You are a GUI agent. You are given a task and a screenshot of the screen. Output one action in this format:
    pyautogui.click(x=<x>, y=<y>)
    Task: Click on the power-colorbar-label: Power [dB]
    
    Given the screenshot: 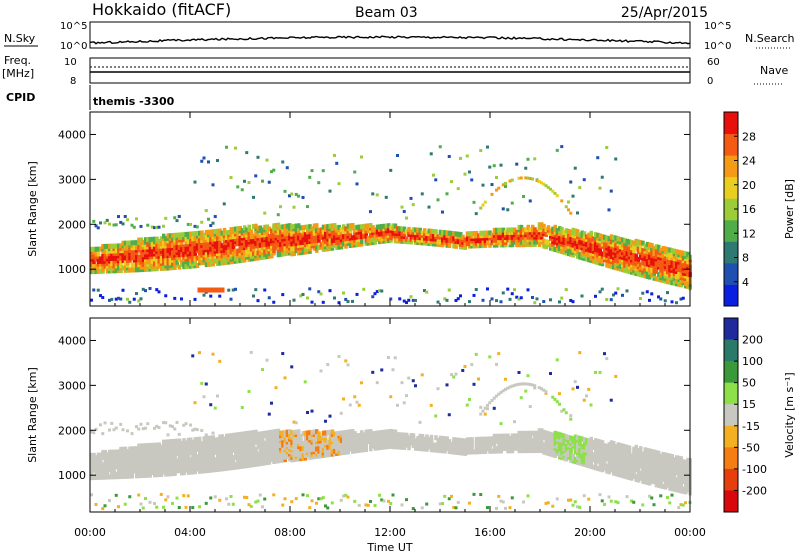 What is the action you would take?
    pyautogui.click(x=789, y=209)
    